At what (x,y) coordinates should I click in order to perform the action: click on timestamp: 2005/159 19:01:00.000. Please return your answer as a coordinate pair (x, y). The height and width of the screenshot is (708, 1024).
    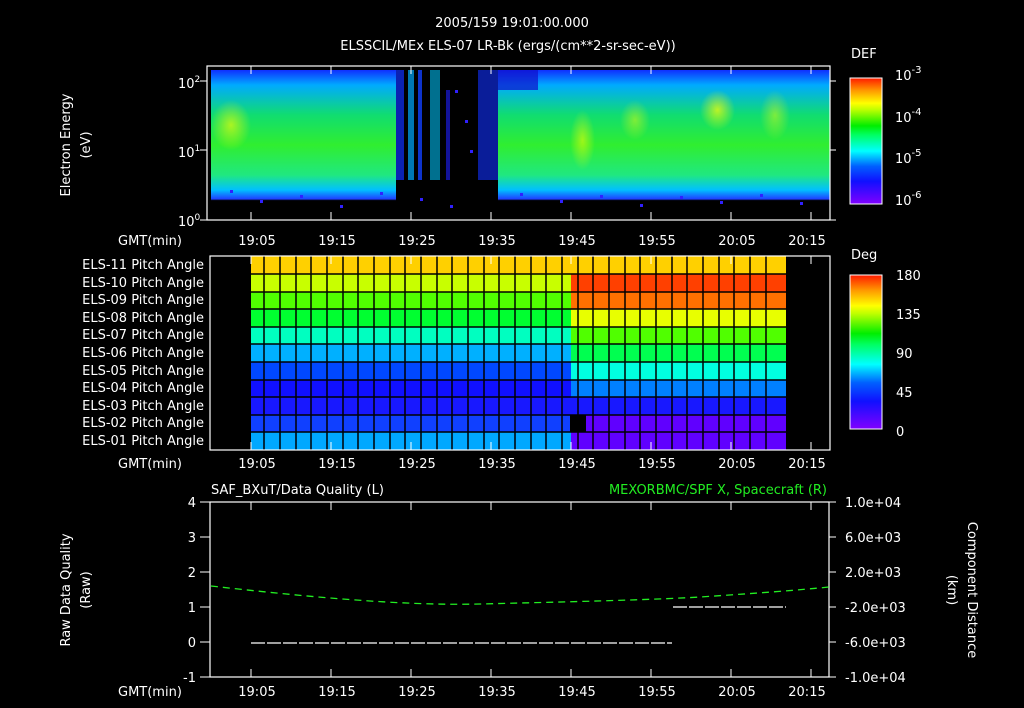
    Looking at the image, I should click on (512, 23).